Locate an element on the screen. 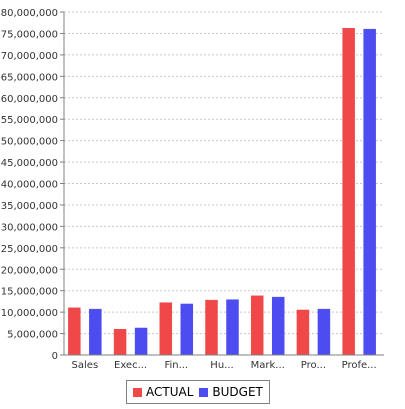 The height and width of the screenshot is (409, 405). y-tick-label: 40,000,000 is located at coordinates (29, 185).